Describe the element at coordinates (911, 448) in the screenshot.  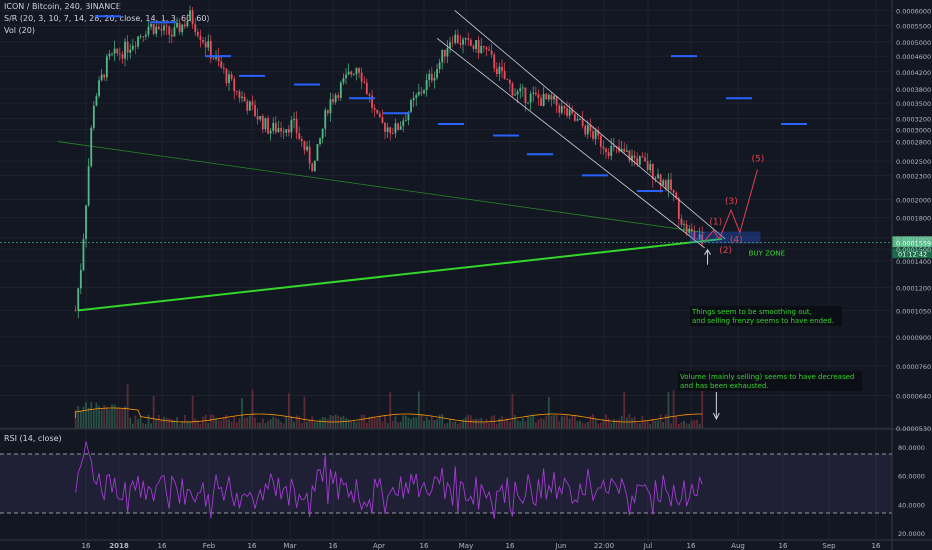
I see `rsi-tick-label: 80.0000` at that location.